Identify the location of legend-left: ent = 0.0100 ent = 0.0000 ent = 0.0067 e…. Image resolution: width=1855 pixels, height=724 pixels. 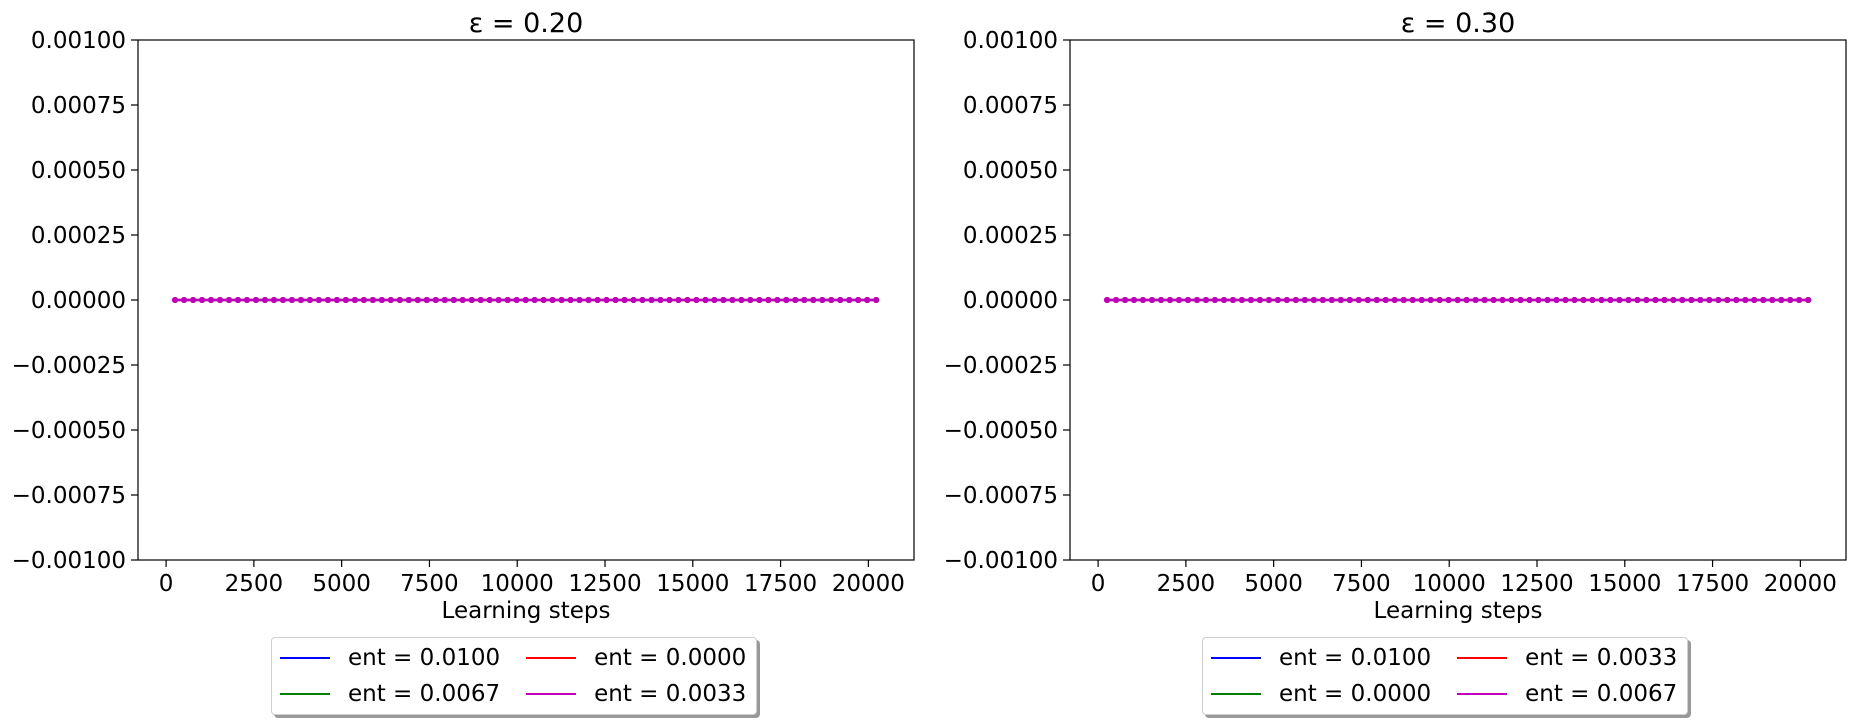
(514, 676).